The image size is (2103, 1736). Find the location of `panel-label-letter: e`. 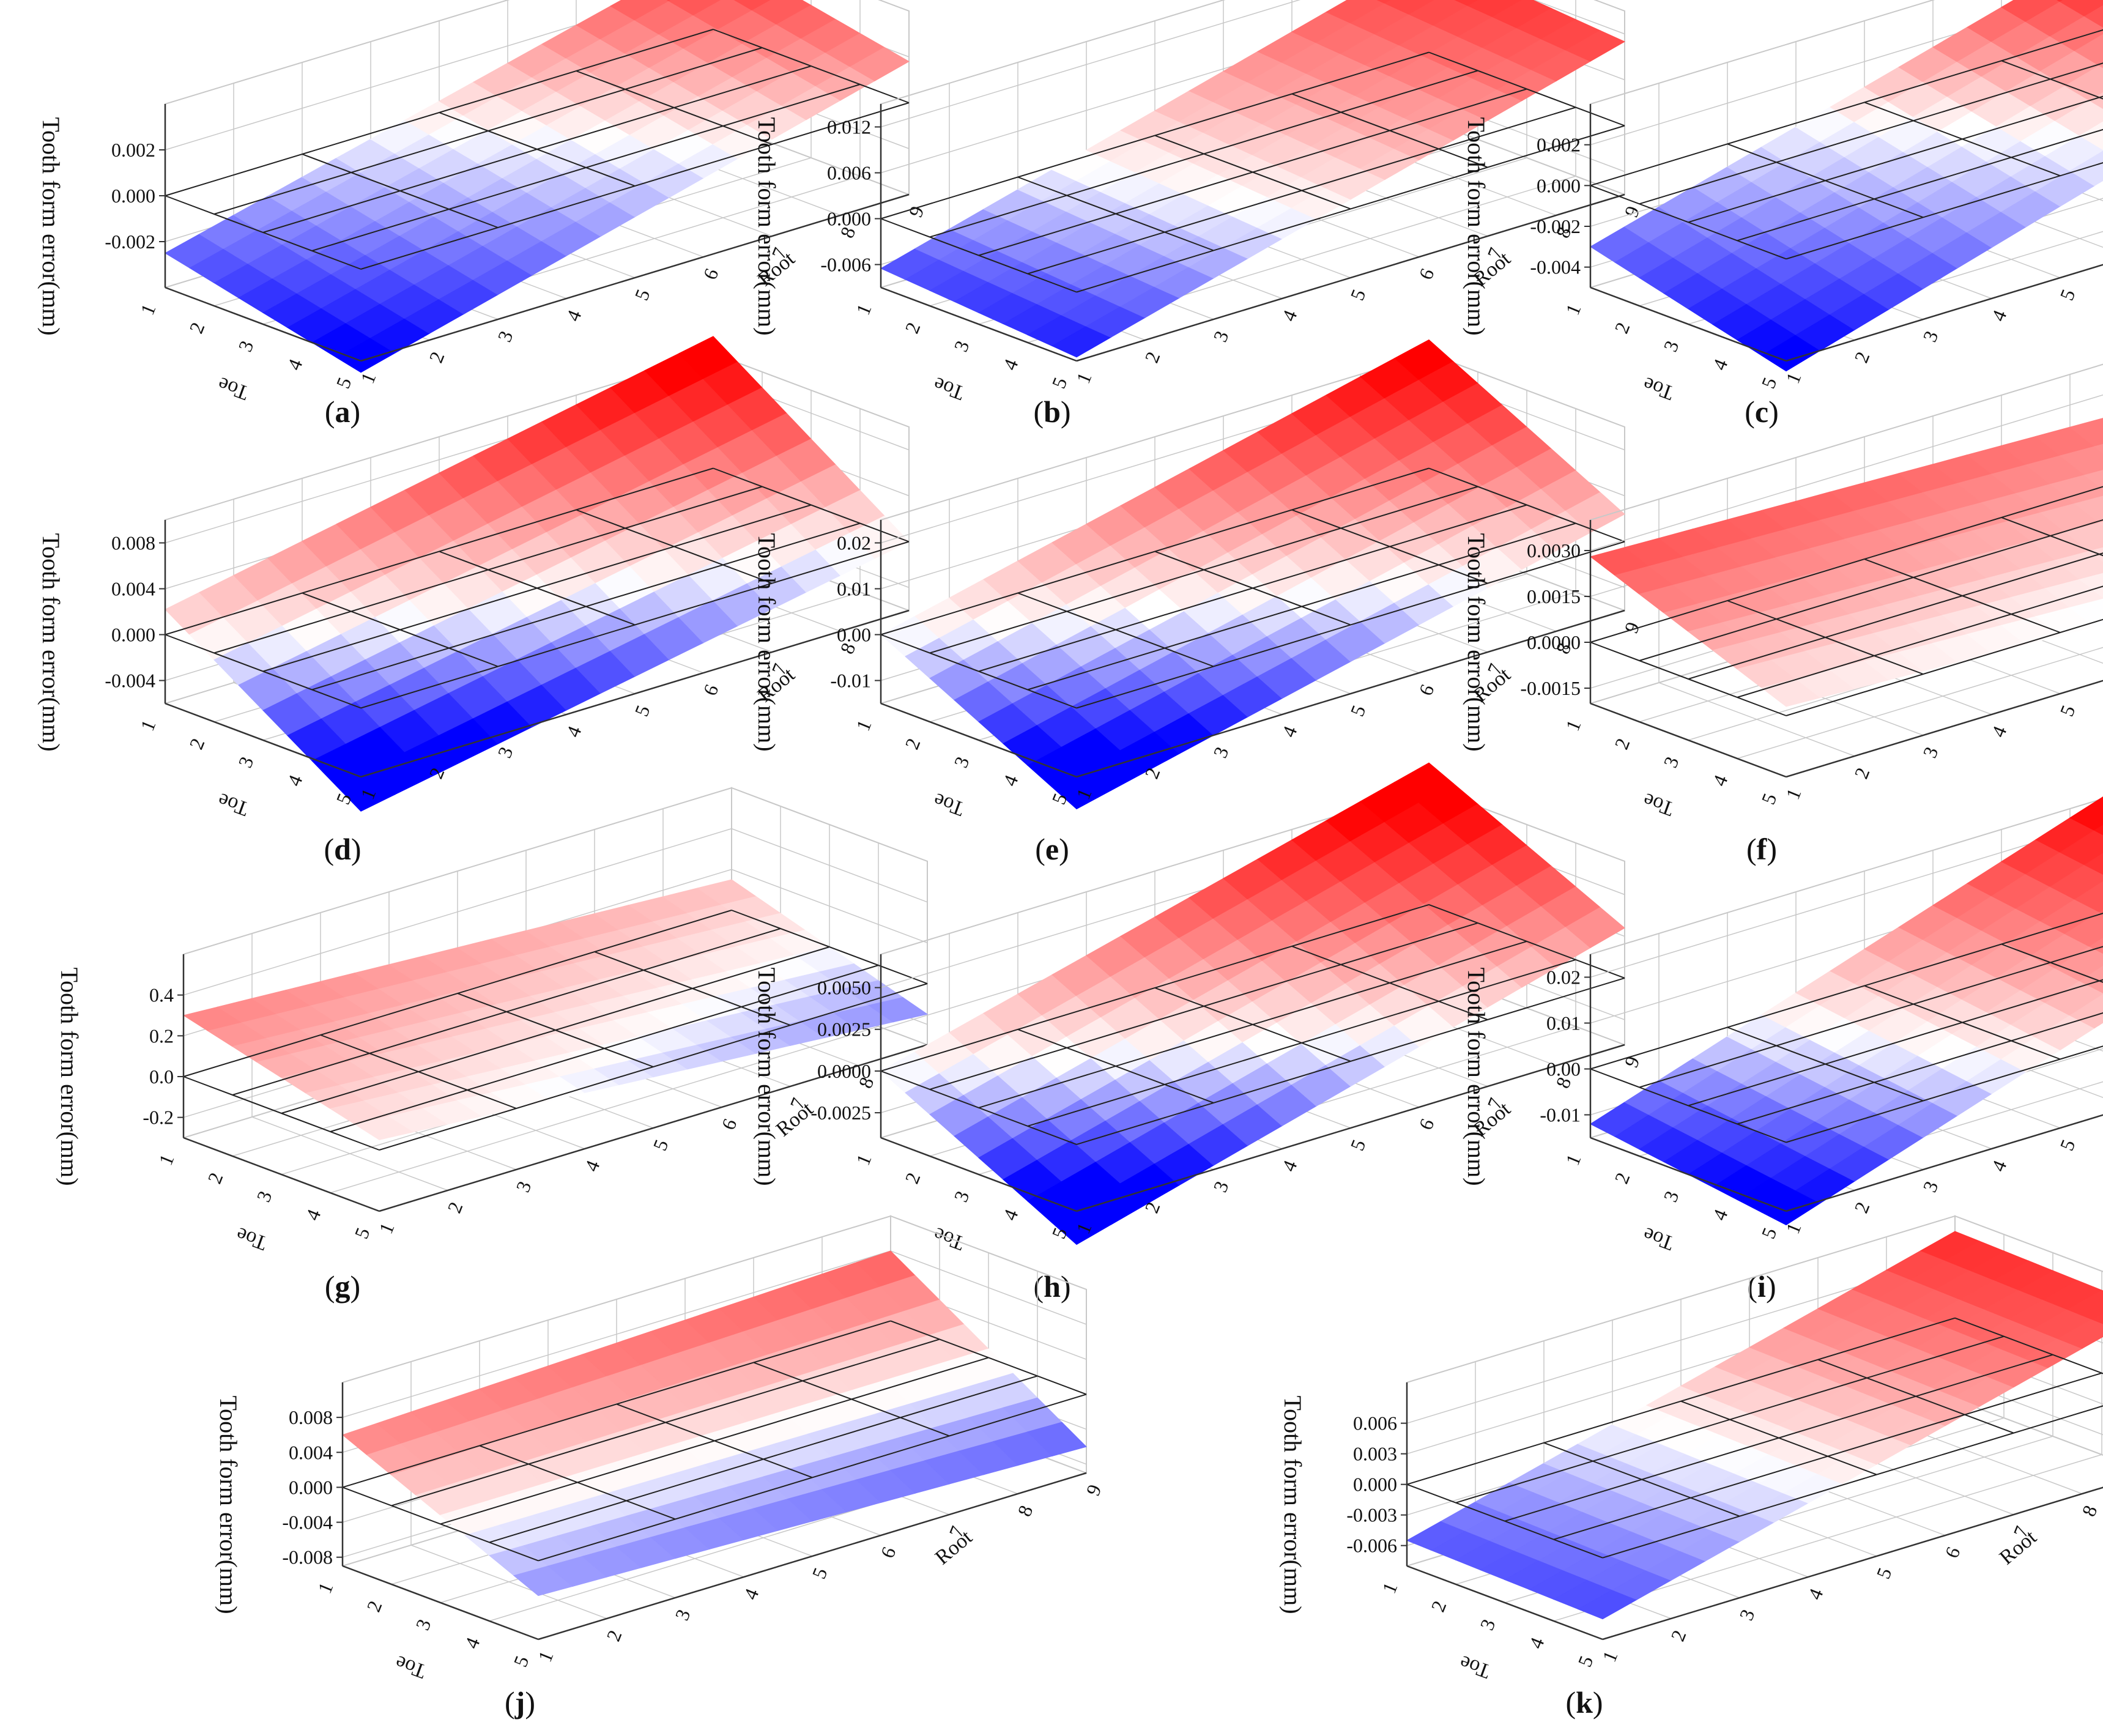

panel-label-letter: e is located at coordinates (1052, 849).